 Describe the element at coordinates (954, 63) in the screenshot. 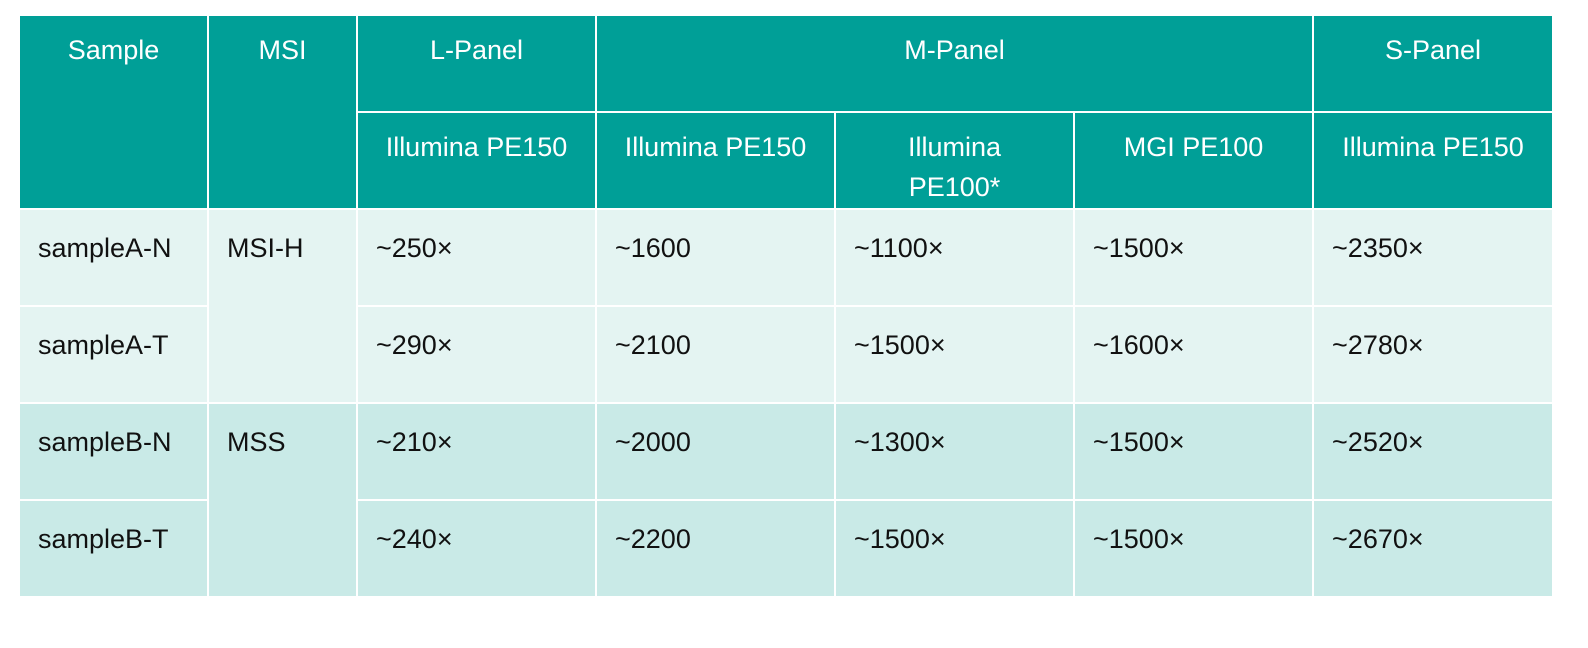

I see `header-cell: M-Panel` at that location.